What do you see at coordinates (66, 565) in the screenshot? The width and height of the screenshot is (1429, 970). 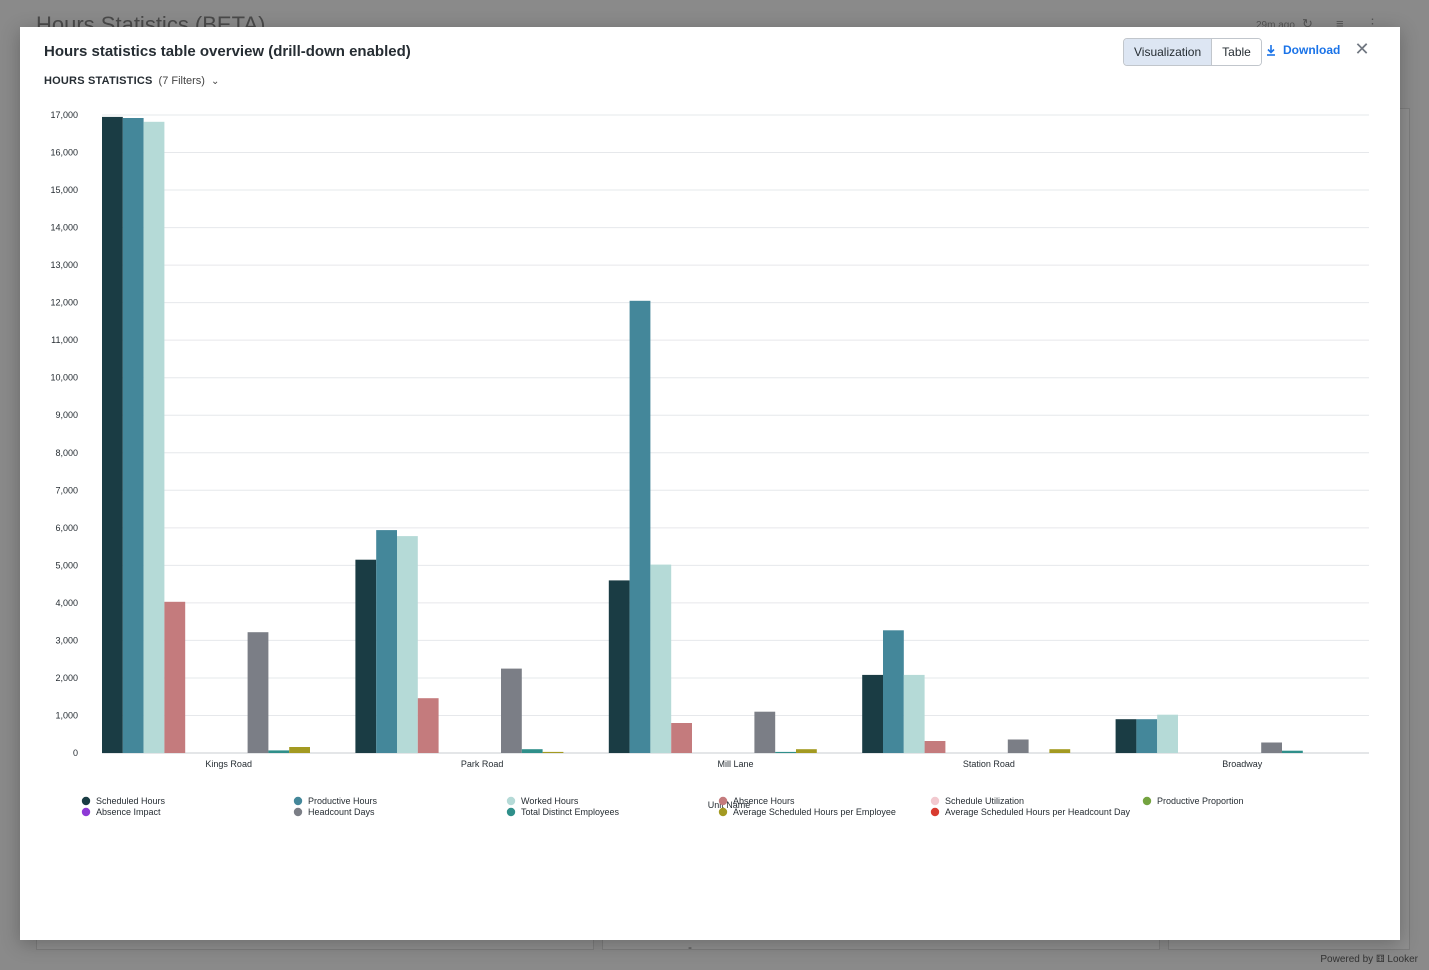 I see `y-tick-label: 5,000` at bounding box center [66, 565].